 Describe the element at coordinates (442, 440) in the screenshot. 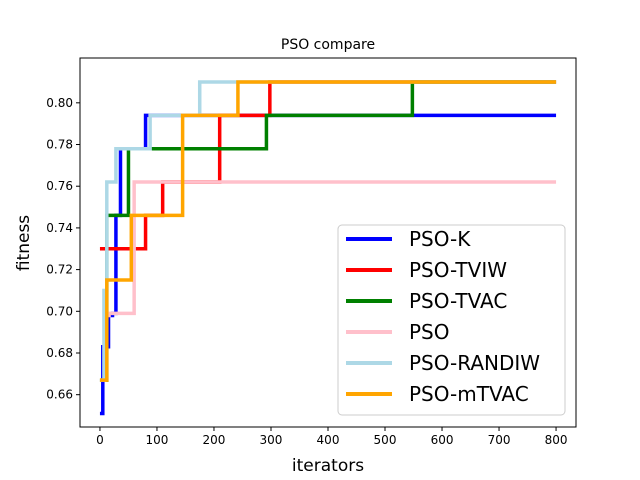

I see `x-tick-label: 600` at that location.